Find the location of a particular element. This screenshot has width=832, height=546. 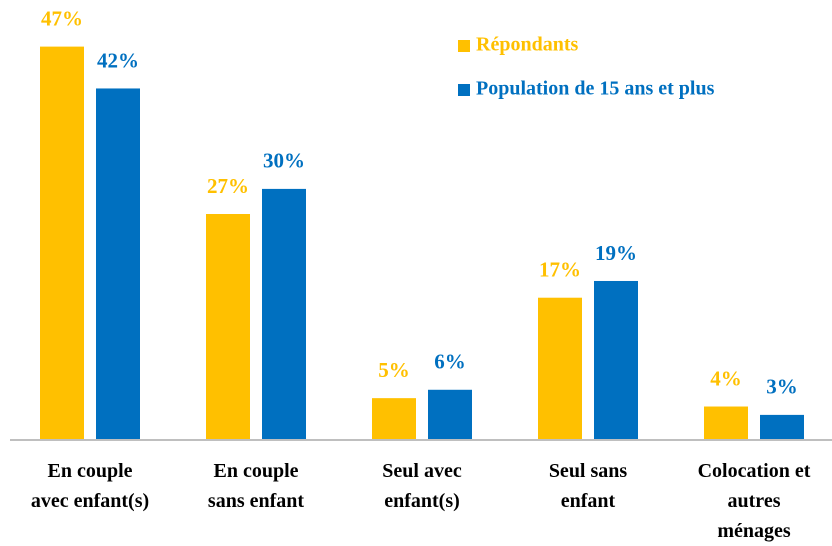

data-label: 17% is located at coordinates (560, 270).